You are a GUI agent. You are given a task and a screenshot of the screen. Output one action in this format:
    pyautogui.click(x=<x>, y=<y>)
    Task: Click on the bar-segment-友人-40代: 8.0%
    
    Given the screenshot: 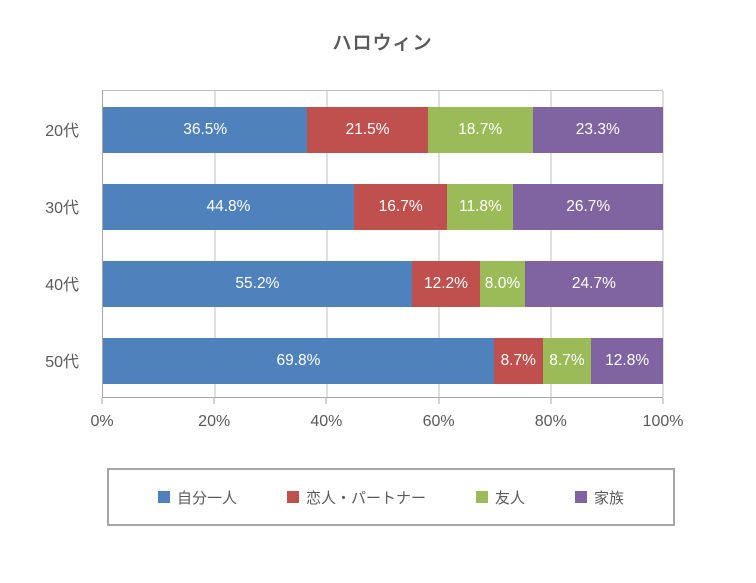 What is the action you would take?
    pyautogui.click(x=502, y=283)
    